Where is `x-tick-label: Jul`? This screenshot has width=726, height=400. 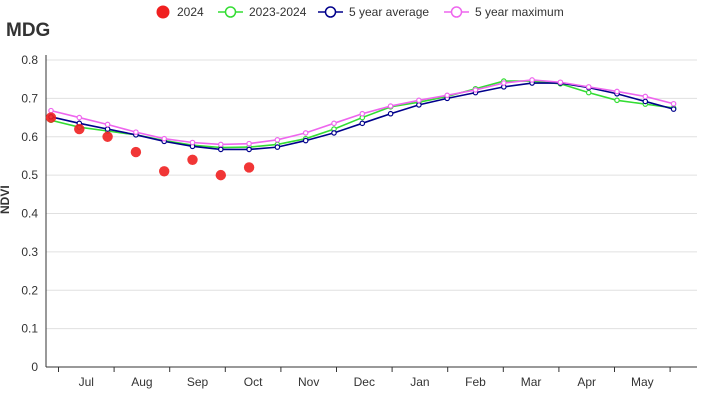
x-tick-label: Jul is located at coordinates (86, 382).